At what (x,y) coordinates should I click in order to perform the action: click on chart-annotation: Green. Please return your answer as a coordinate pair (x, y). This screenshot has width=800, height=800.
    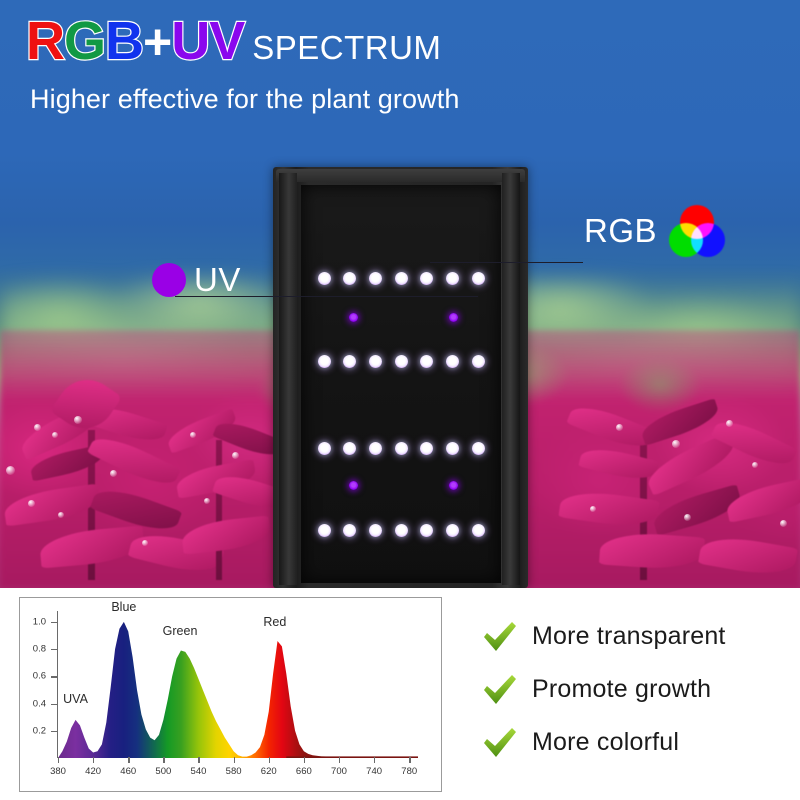
    Looking at the image, I should click on (180, 631).